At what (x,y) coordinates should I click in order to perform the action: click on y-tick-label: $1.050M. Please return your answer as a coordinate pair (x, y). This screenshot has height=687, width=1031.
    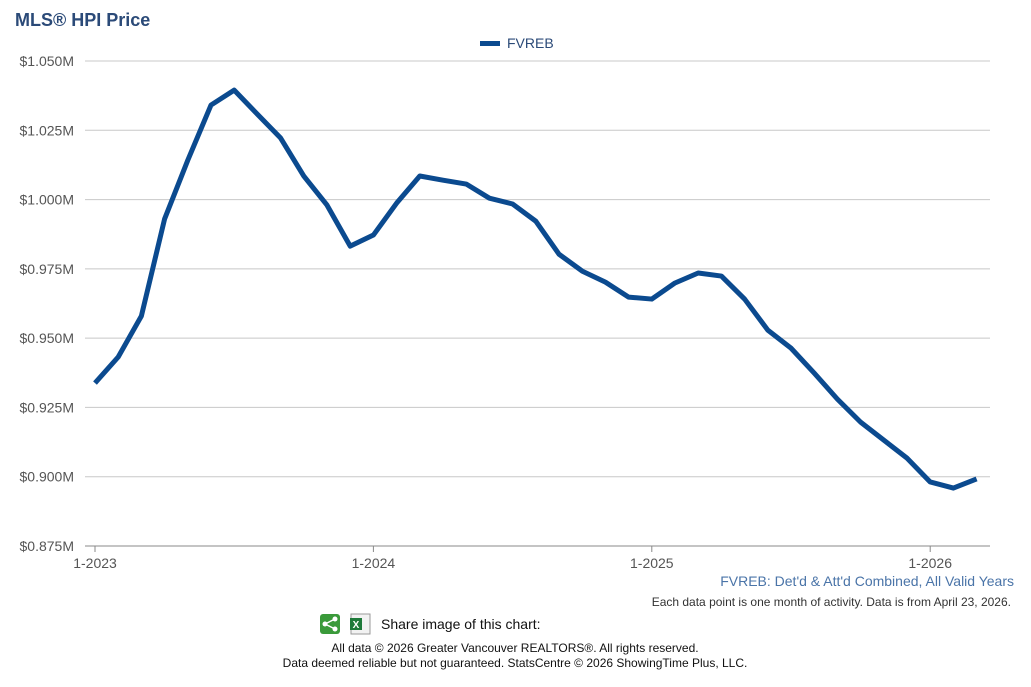
    Looking at the image, I should click on (47, 61).